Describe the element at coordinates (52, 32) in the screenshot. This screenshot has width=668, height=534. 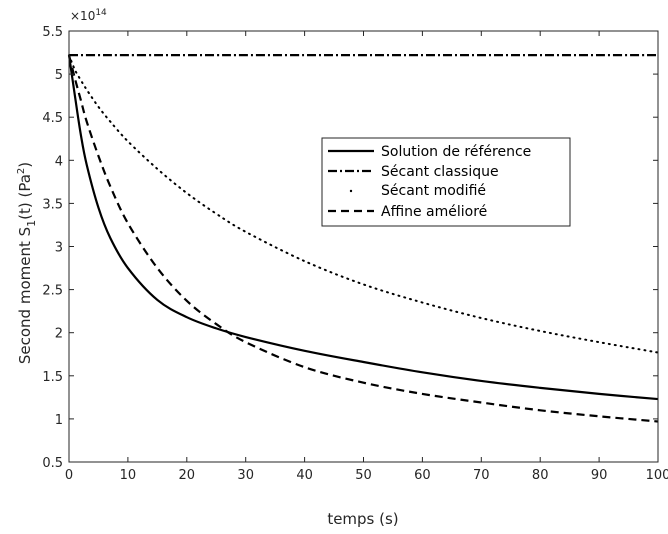
I see `y-tick-label: 5.5` at that location.